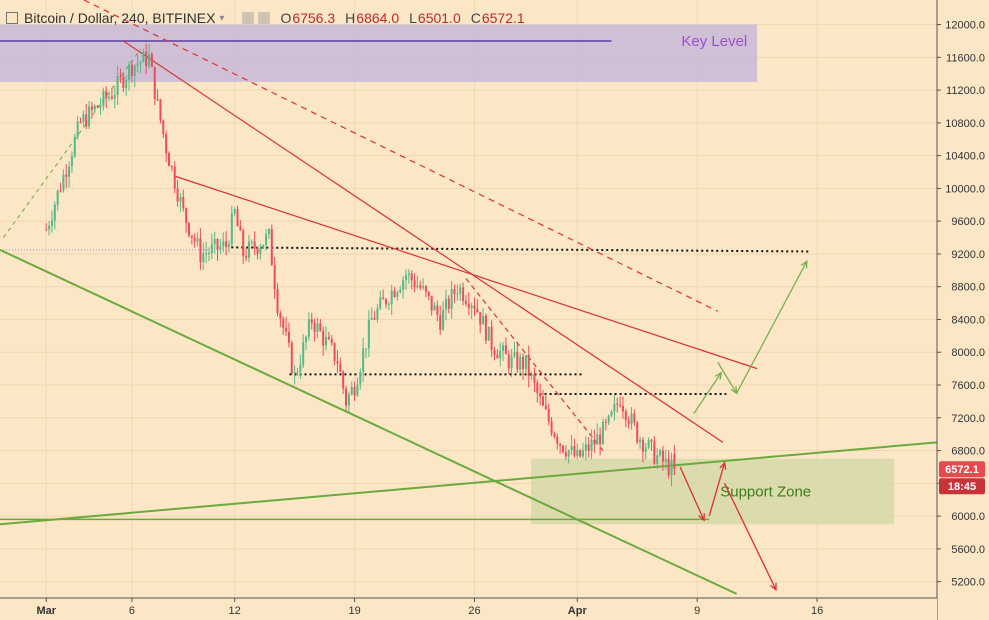  I want to click on time-tick-label: 16, so click(817, 611).